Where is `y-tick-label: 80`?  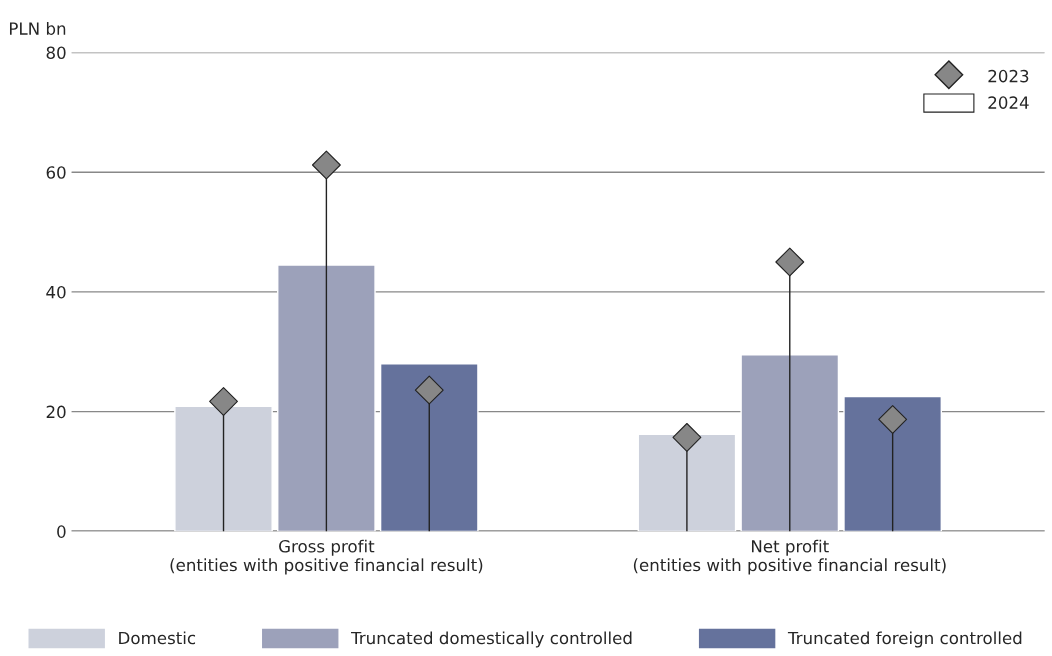
y-tick-label: 80 is located at coordinates (56, 53).